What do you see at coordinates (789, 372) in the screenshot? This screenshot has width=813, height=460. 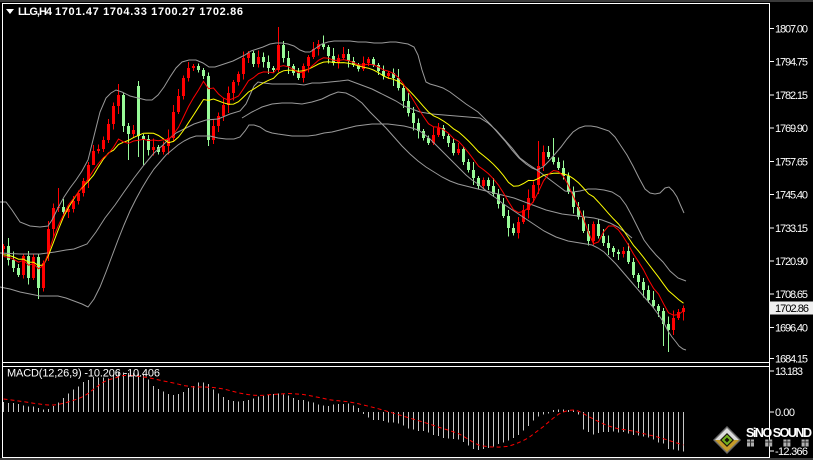 I see `svg-text: 13.183` at bounding box center [789, 372].